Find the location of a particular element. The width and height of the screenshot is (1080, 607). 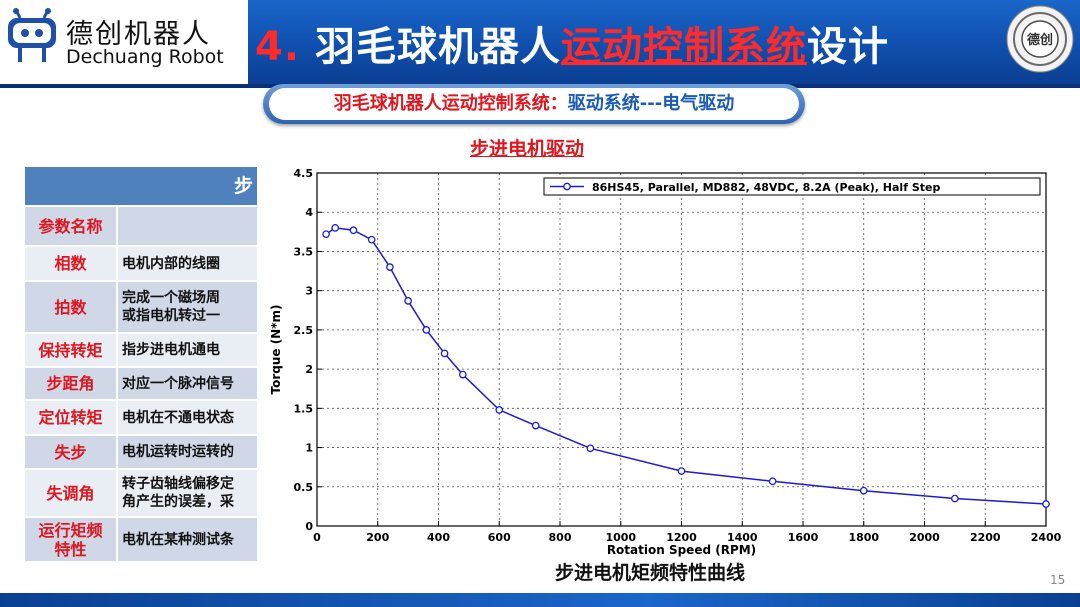

param-name: 相数 is located at coordinates (70, 263).